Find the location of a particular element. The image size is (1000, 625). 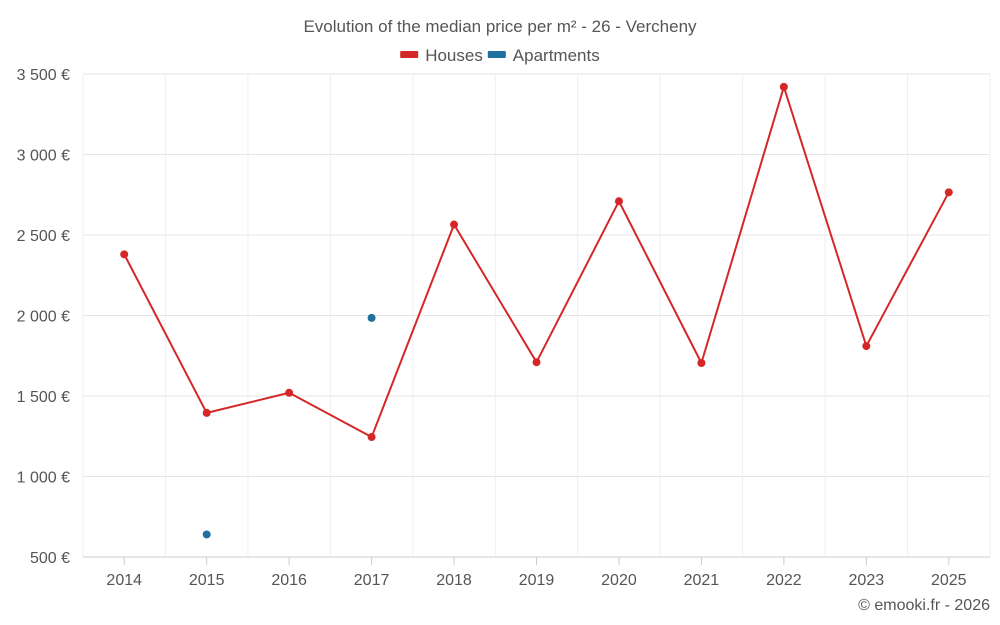

legend-item-apartments: Apartments is located at coordinates (543, 55).